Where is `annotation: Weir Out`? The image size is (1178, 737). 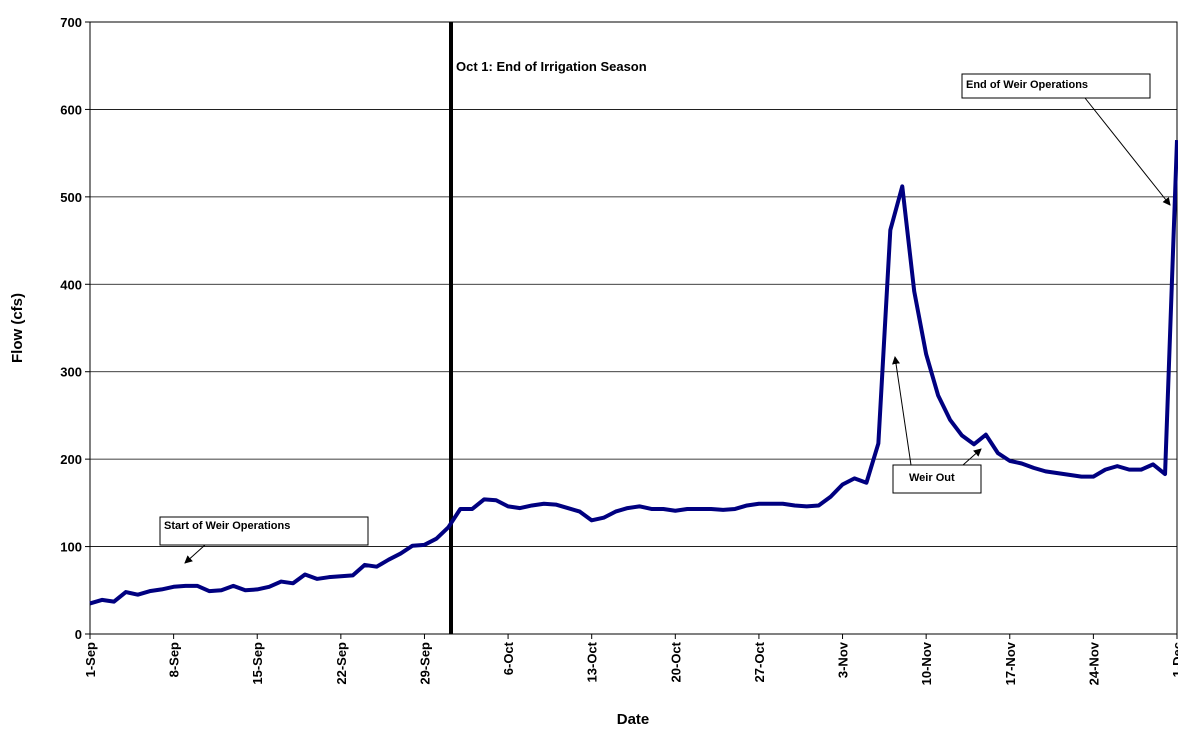
annotation: Weir Out is located at coordinates (932, 478).